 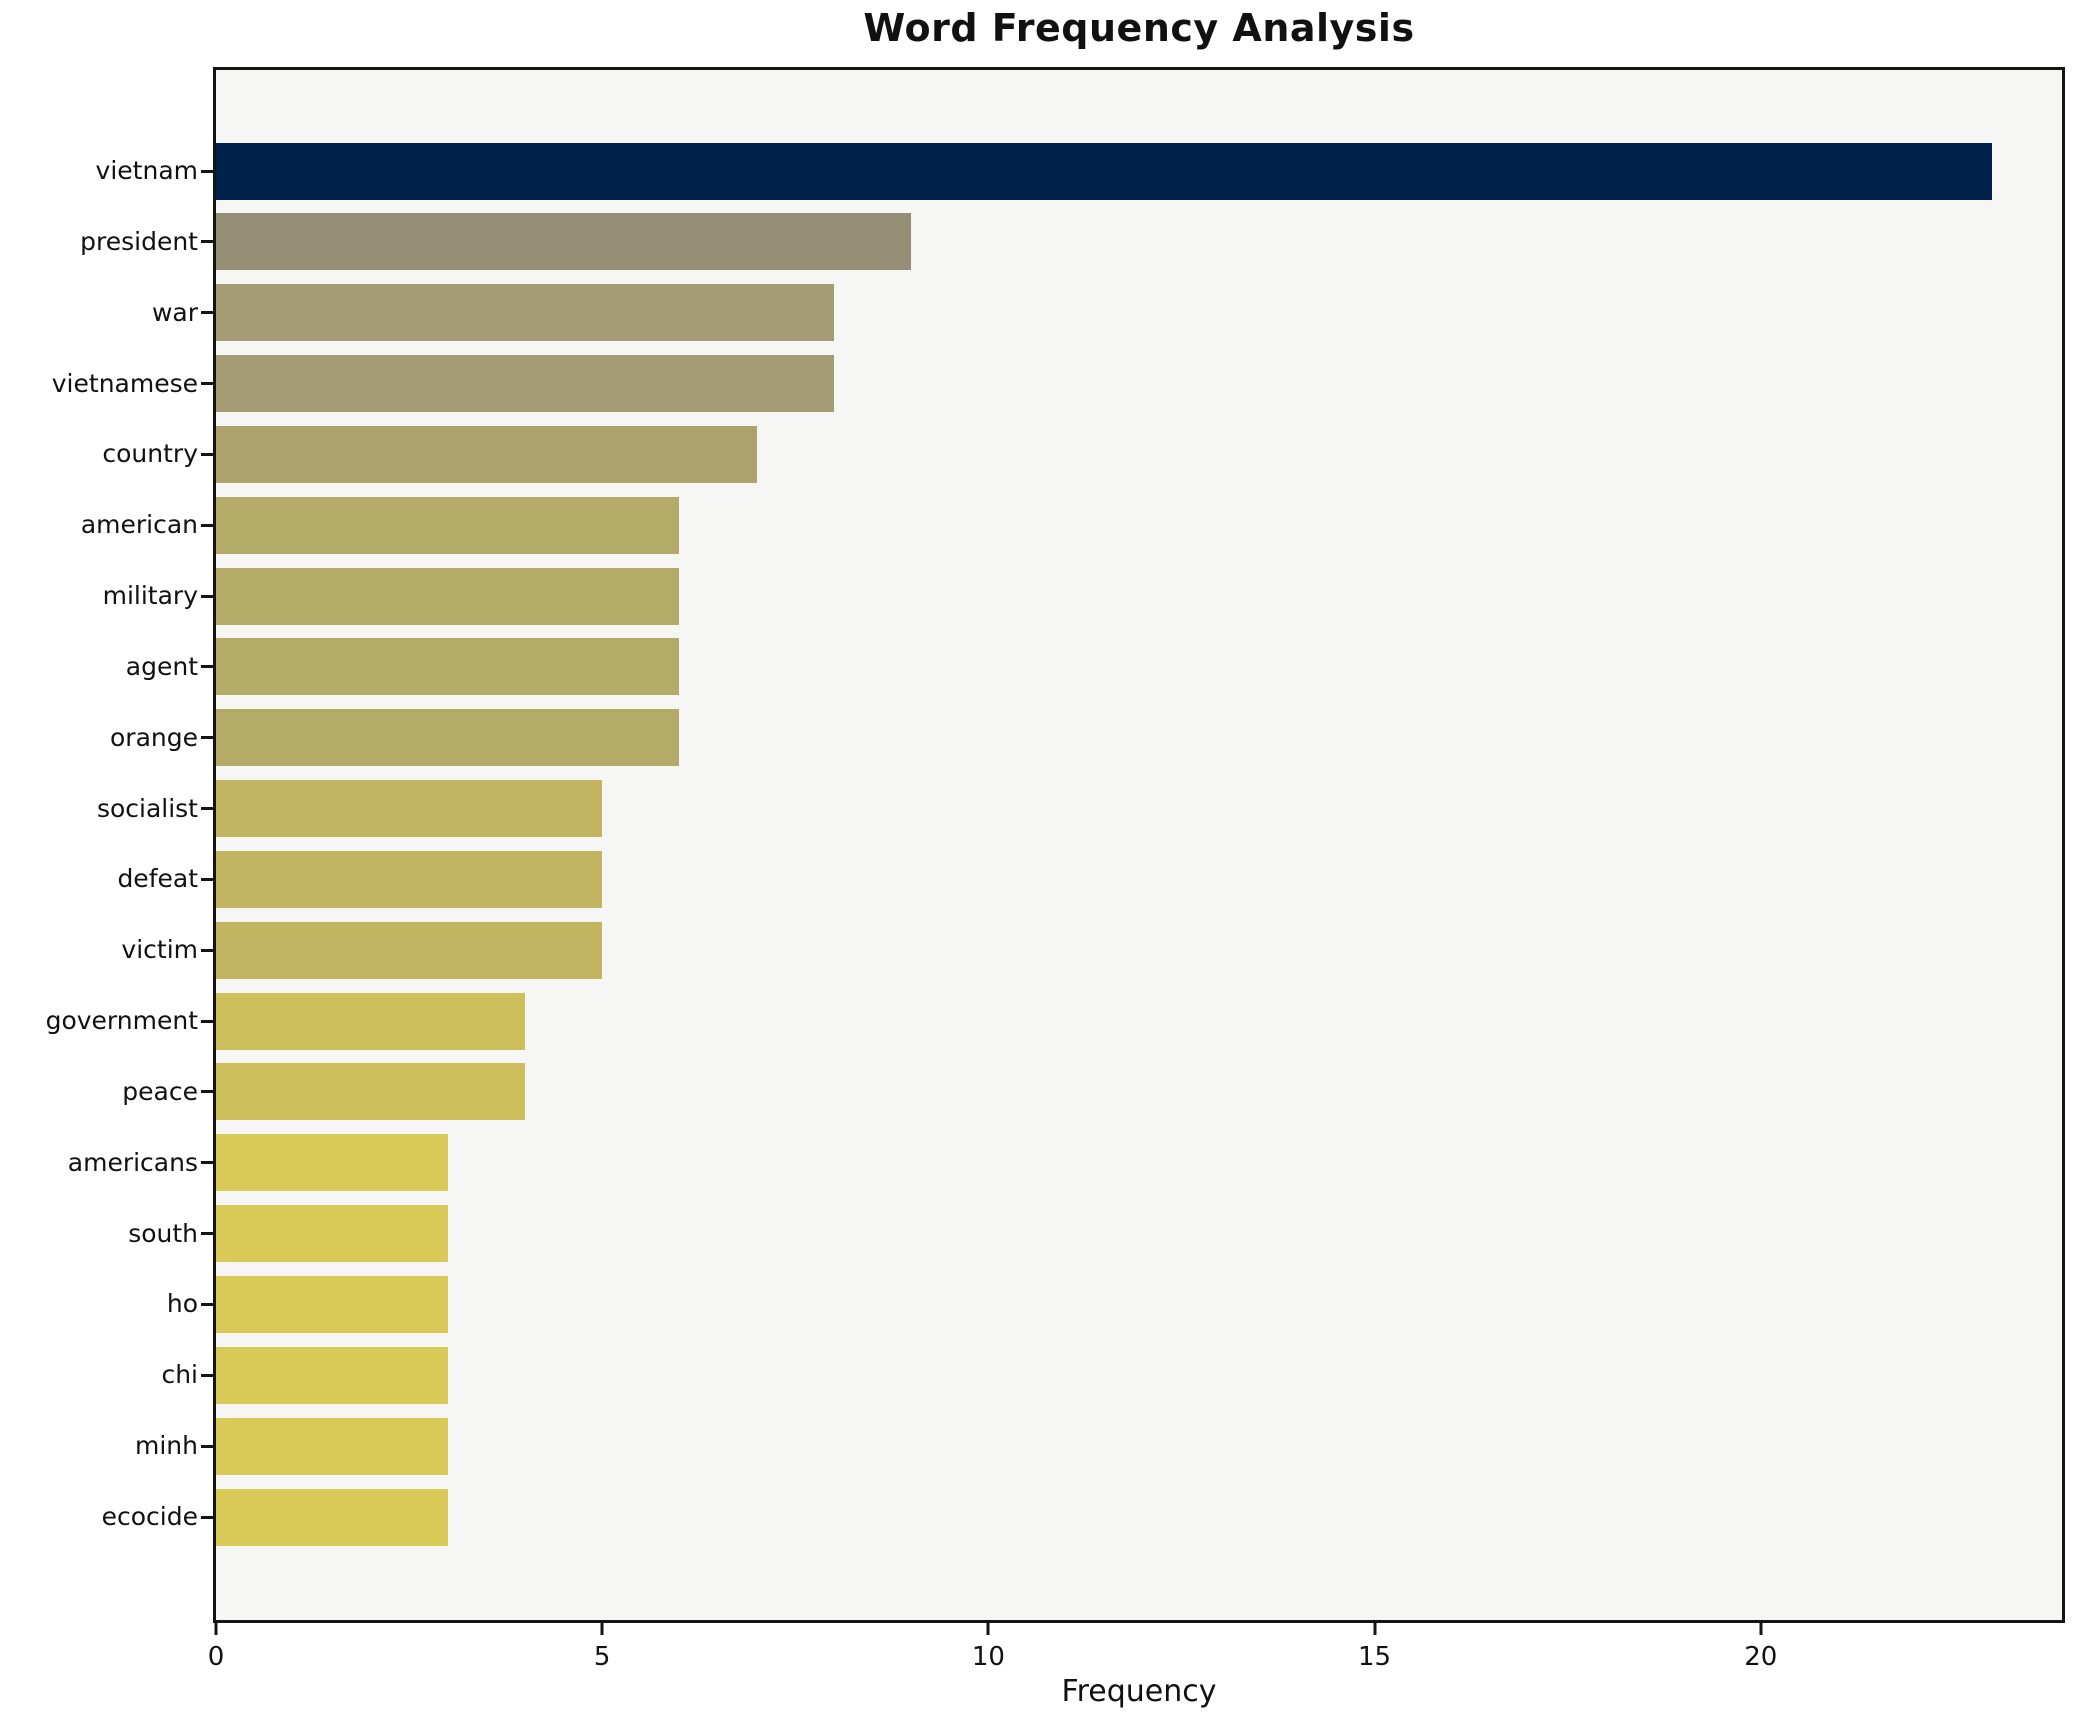 I want to click on bar-president, so click(x=564, y=242).